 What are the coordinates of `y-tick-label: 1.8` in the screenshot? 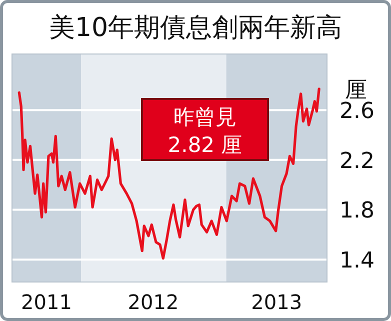 It's located at (357, 211).